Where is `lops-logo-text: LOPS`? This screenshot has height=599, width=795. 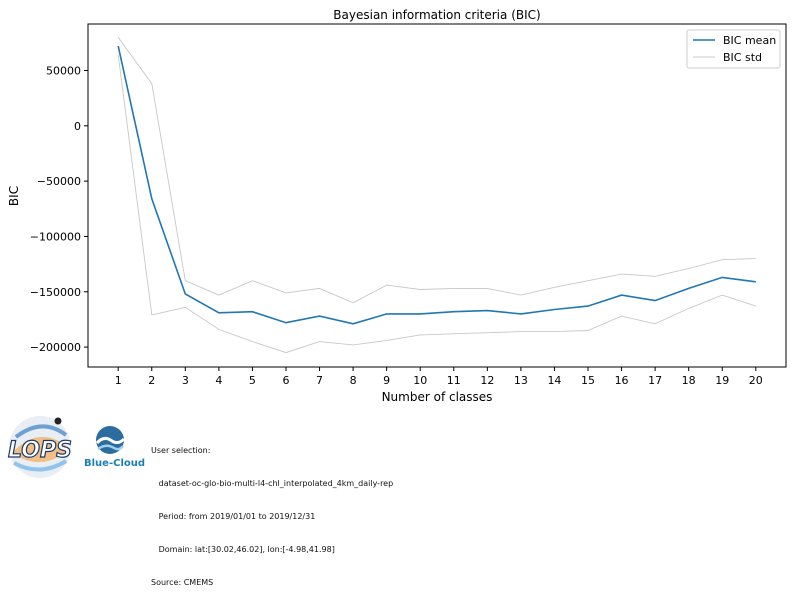 lops-logo-text: LOPS is located at coordinates (40, 450).